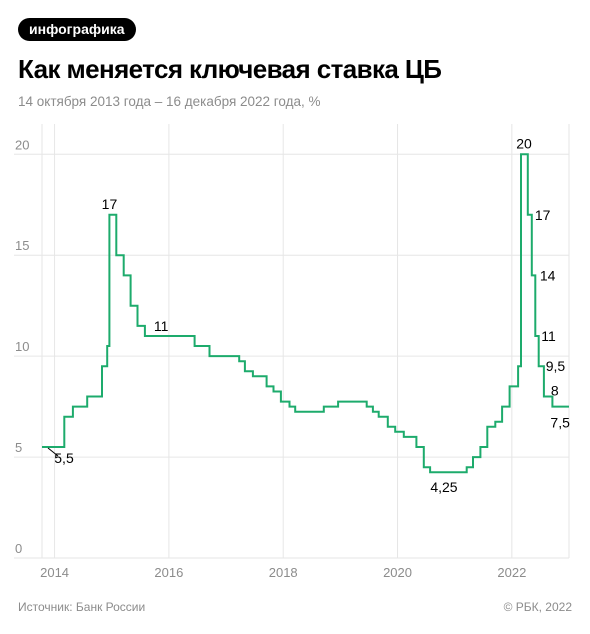 The image size is (590, 634). Describe the element at coordinates (53, 452) in the screenshot. I see `annotation-leader` at that location.